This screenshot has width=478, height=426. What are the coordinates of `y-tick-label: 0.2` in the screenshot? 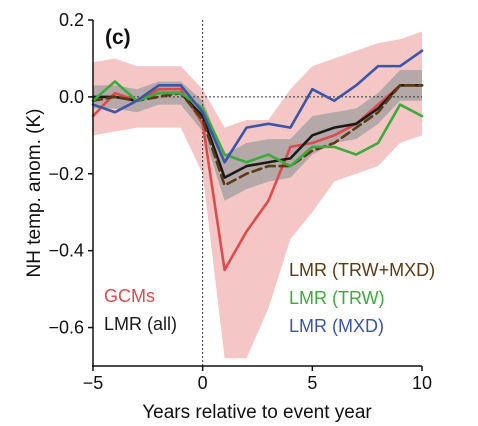 It's located at (71, 20).